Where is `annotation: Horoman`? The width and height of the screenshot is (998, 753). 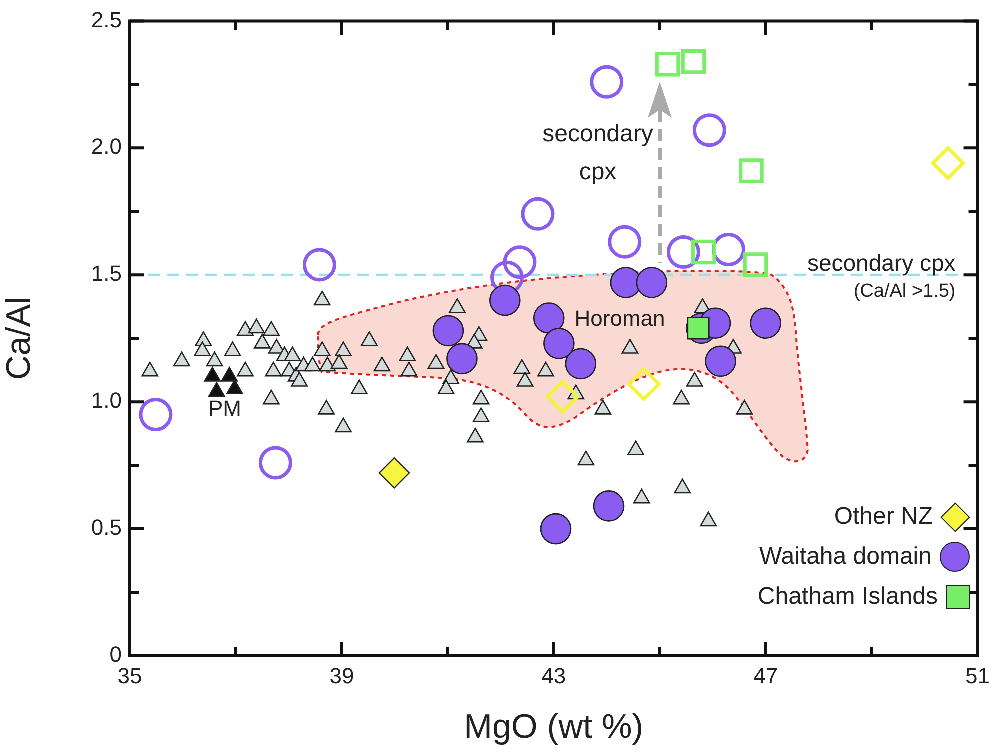
annotation: Horoman is located at coordinates (620, 319).